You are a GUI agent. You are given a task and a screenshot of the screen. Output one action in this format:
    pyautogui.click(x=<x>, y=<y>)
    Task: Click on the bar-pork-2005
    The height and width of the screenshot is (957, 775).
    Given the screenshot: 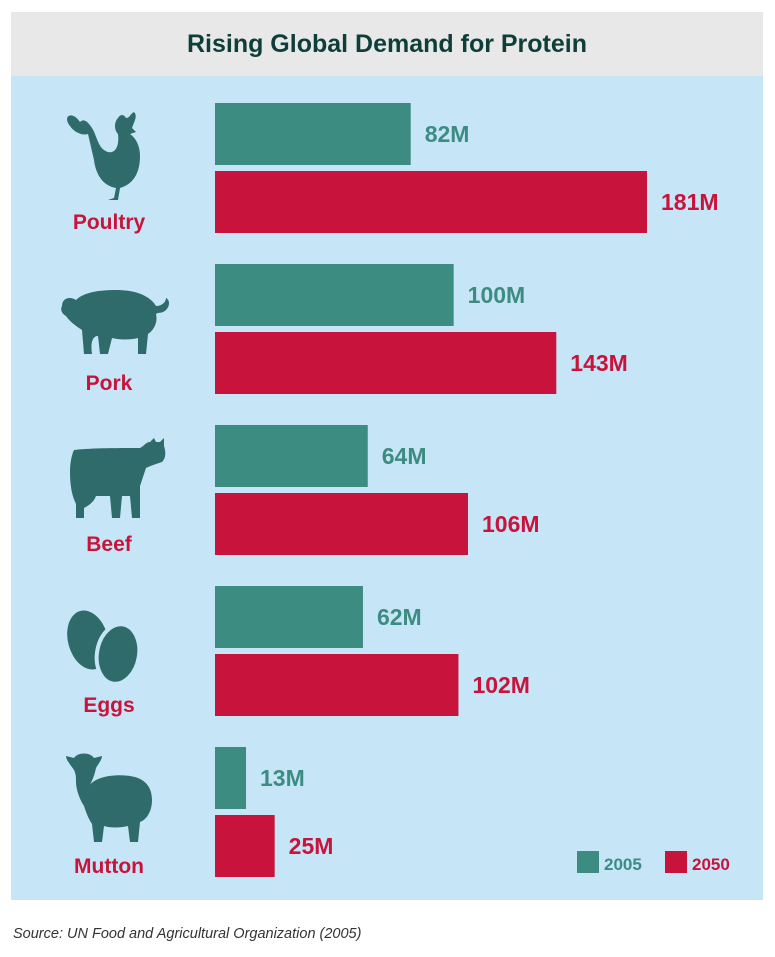 What is the action you would take?
    pyautogui.click(x=334, y=295)
    